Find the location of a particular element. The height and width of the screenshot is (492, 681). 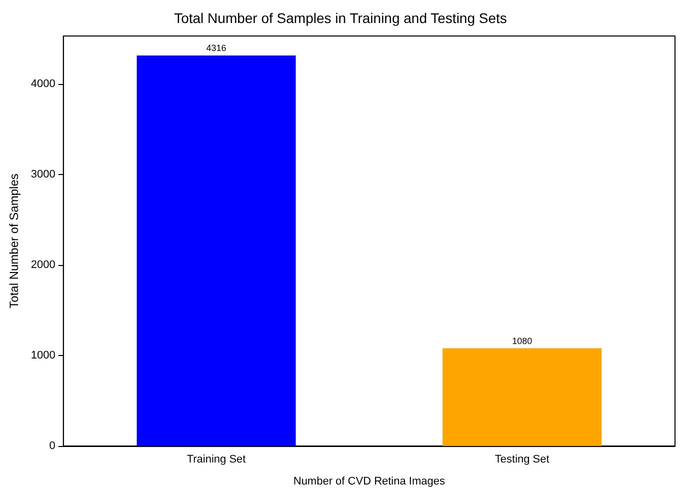

x-tick-label: Testing Set is located at coordinates (522, 460).